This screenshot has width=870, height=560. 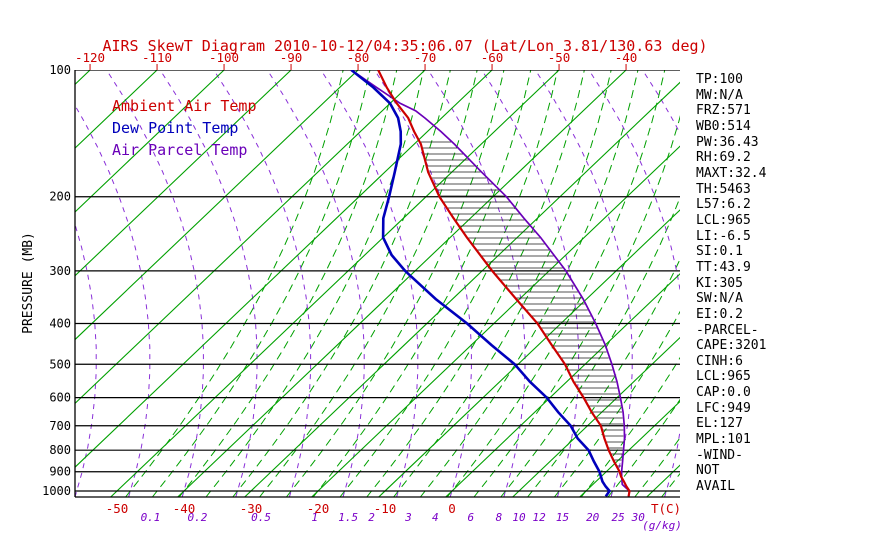 I want to click on stat-line: LFC:949, so click(x=723, y=408).